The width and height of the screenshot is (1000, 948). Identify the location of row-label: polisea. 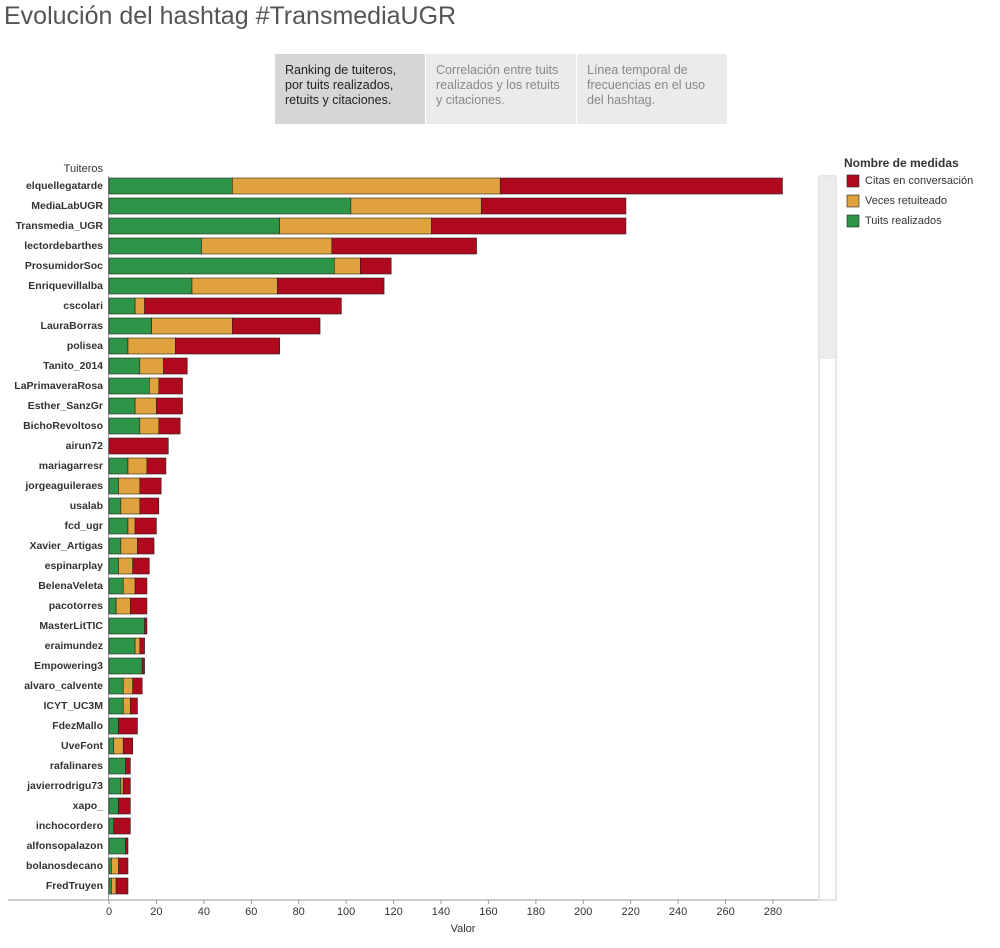
(85, 346).